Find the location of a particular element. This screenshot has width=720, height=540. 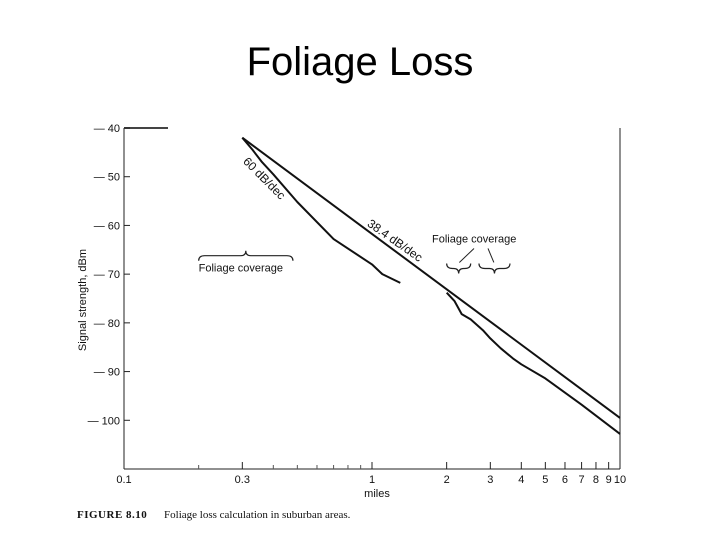

x-axis-label: miles is located at coordinates (377, 494).